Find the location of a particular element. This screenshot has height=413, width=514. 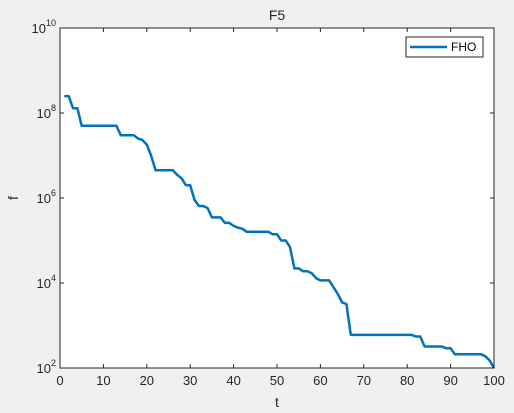

x-axis-label: t is located at coordinates (277, 402).